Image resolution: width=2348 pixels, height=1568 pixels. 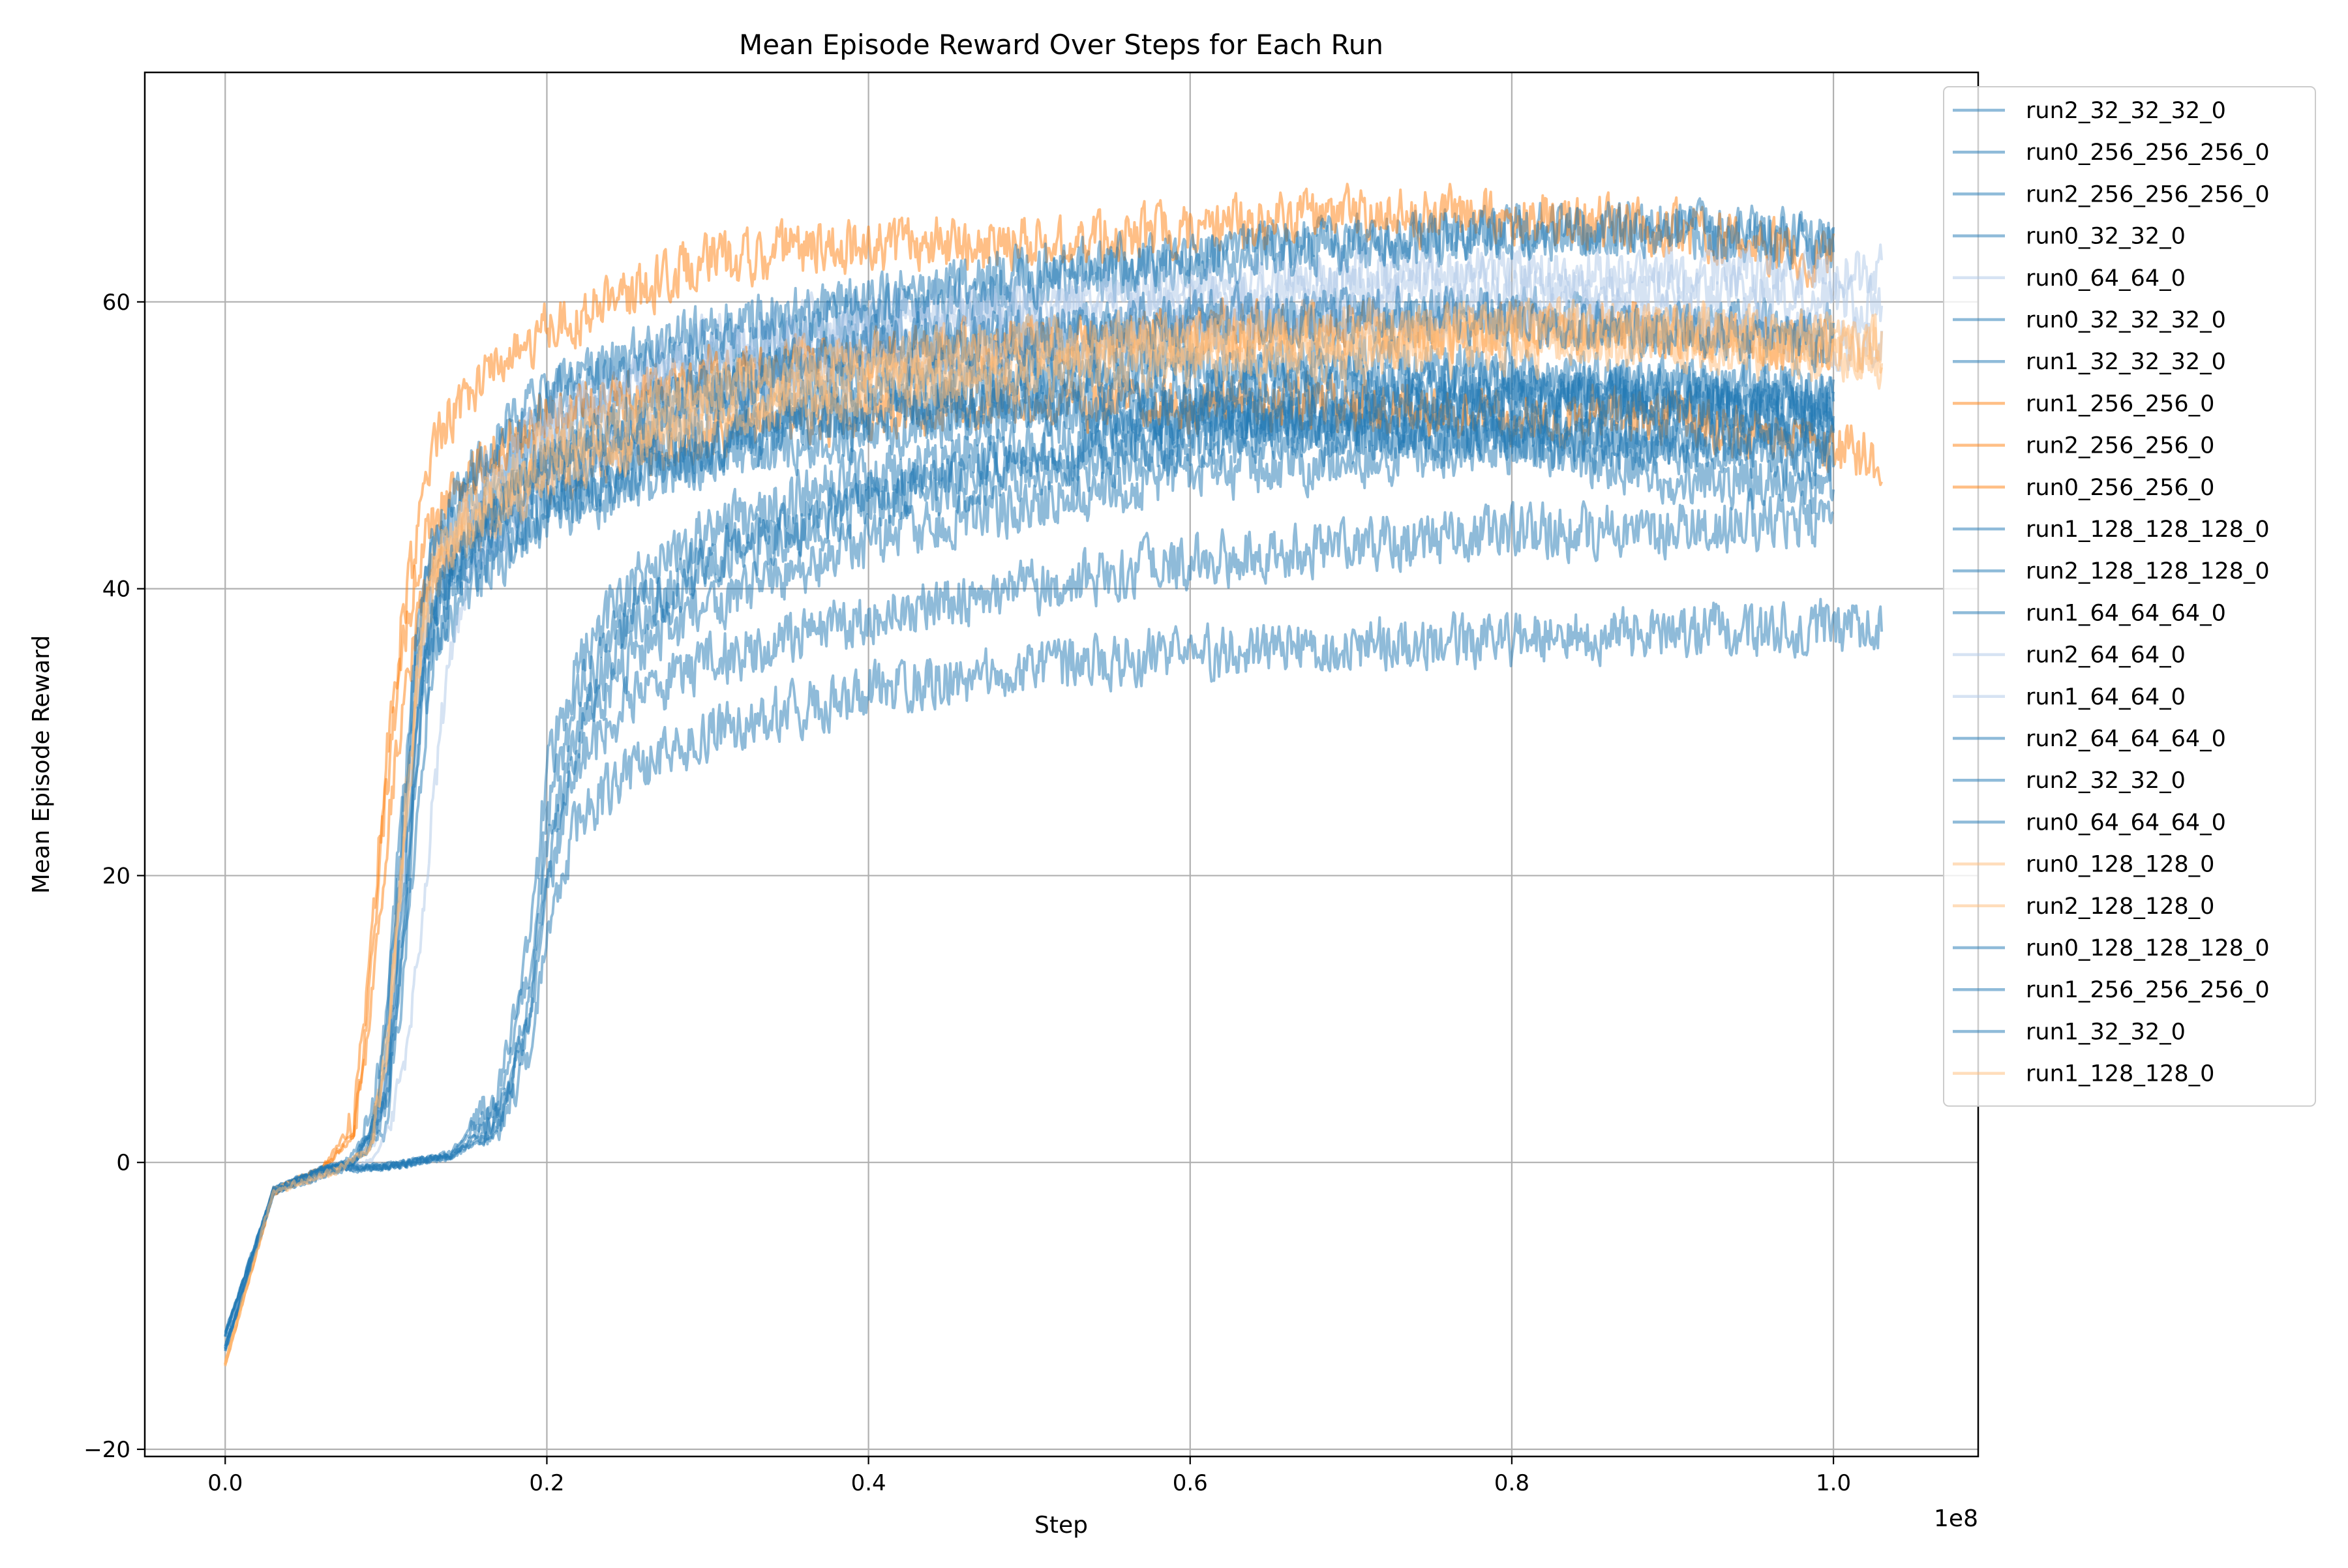 What do you see at coordinates (2106, 697) in the screenshot?
I see `legend-entry-label: run1_64_64_0` at bounding box center [2106, 697].